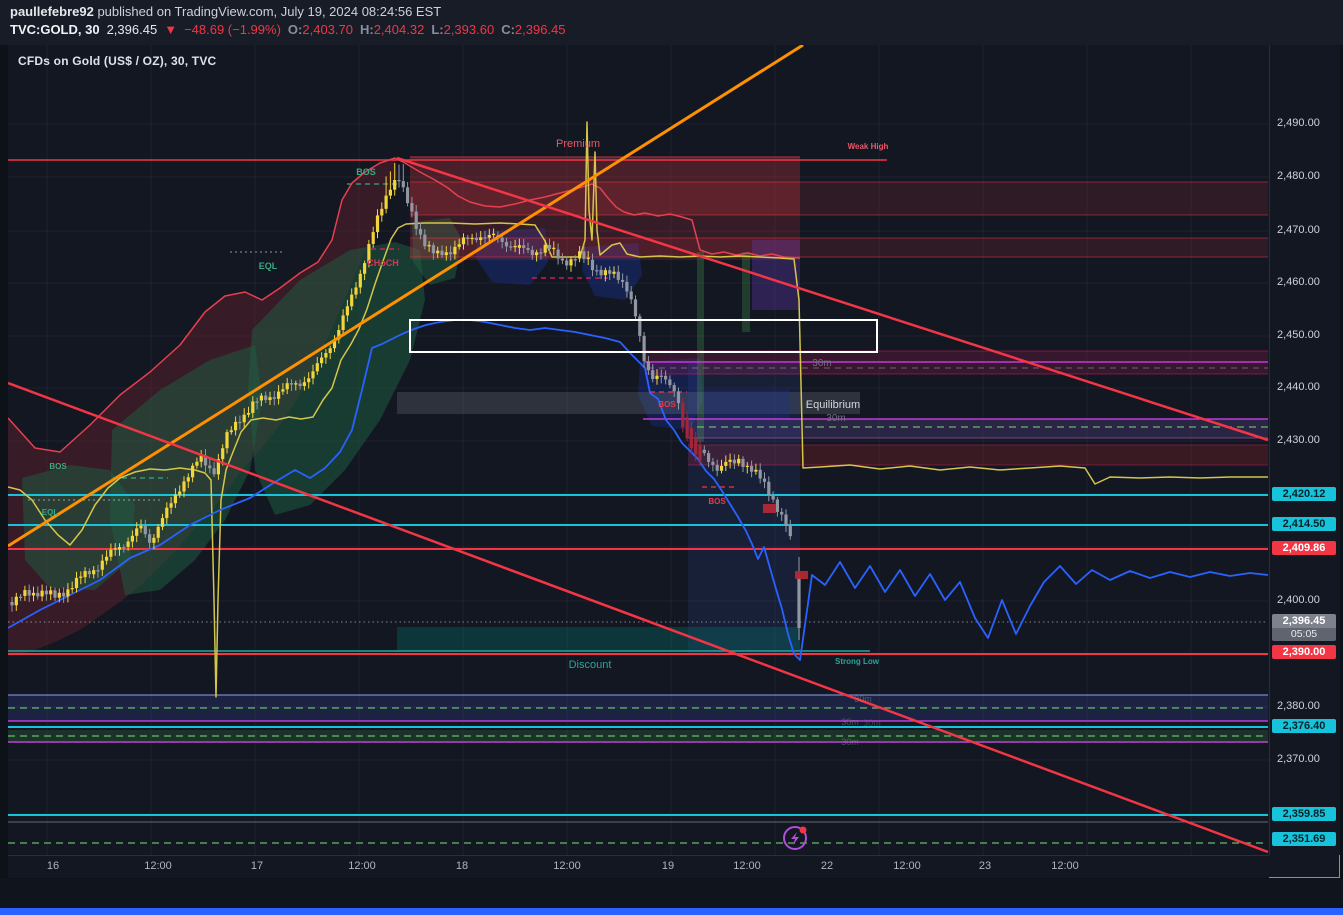 The height and width of the screenshot is (915, 1343). I want to click on chart-annotation: Premium, so click(578, 144).